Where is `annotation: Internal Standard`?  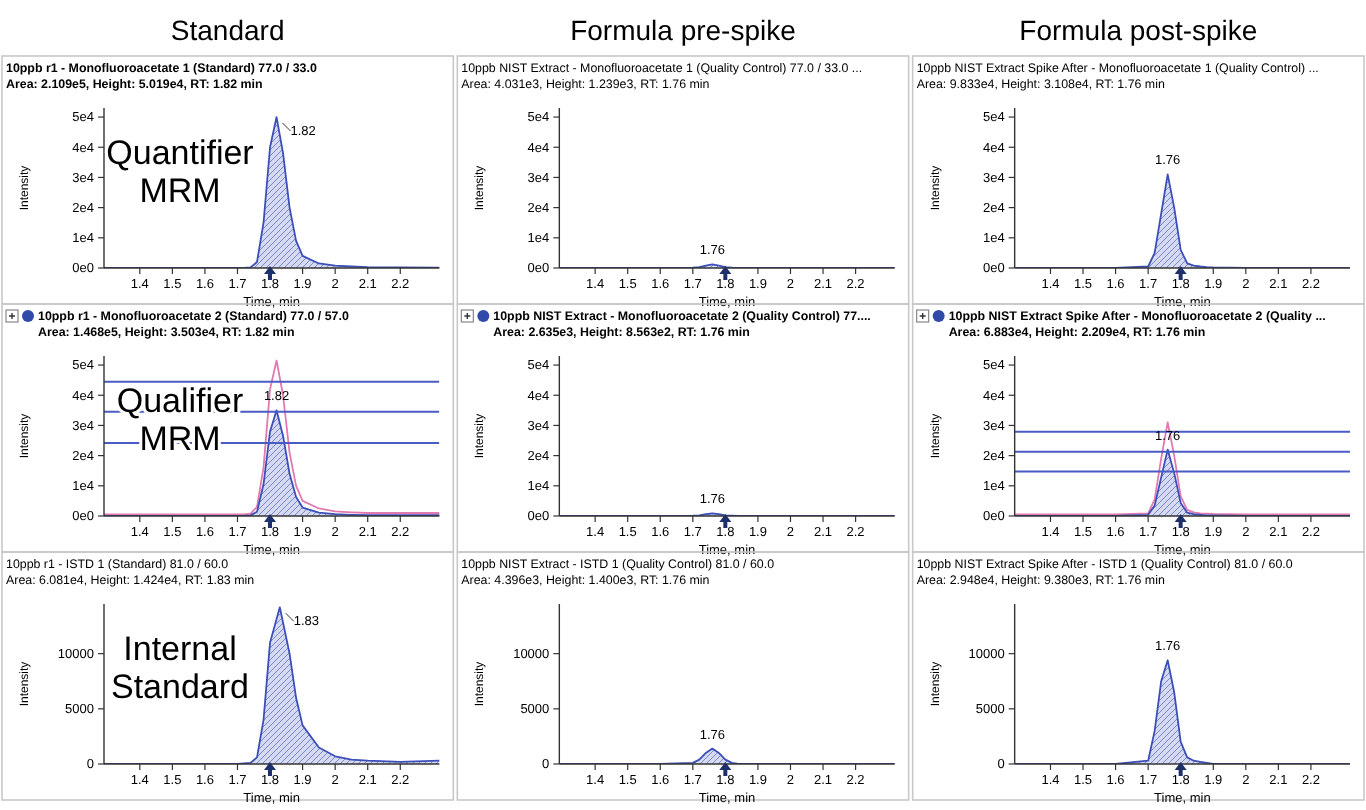 annotation: Internal Standard is located at coordinates (180, 668).